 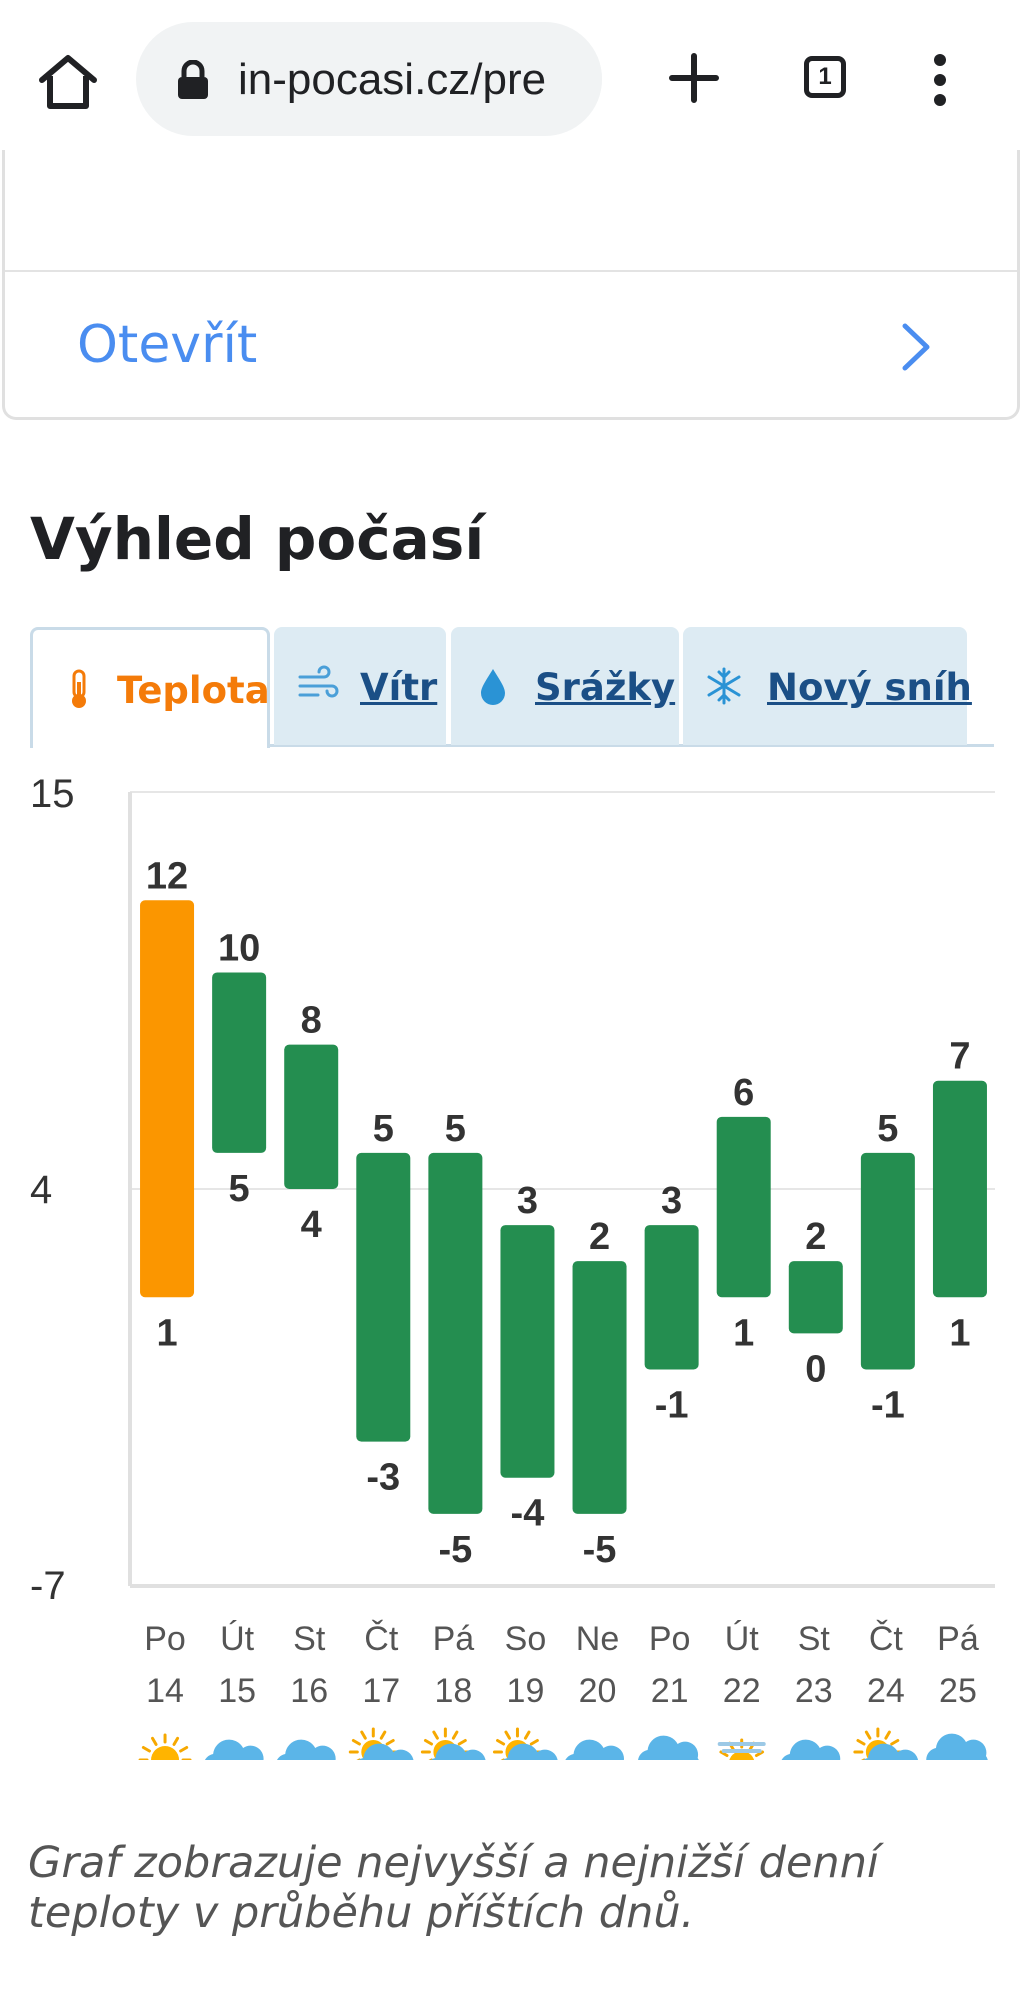 I want to click on min-temp-label: -5, so click(x=455, y=1550).